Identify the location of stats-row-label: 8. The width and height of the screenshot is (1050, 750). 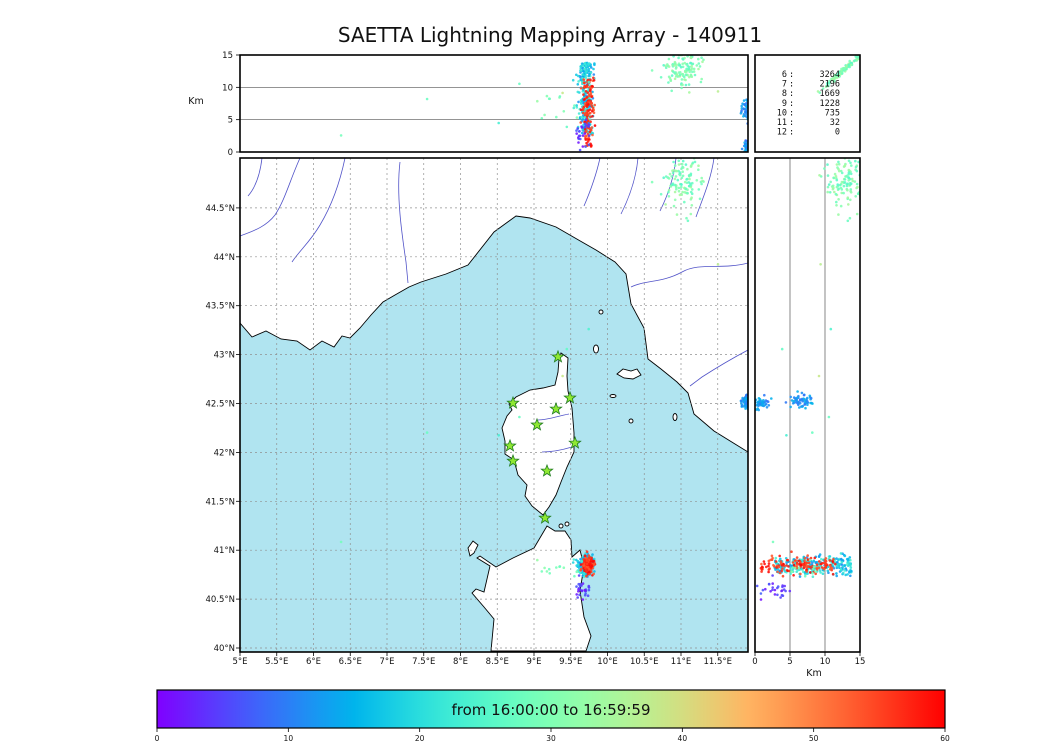
(784, 94).